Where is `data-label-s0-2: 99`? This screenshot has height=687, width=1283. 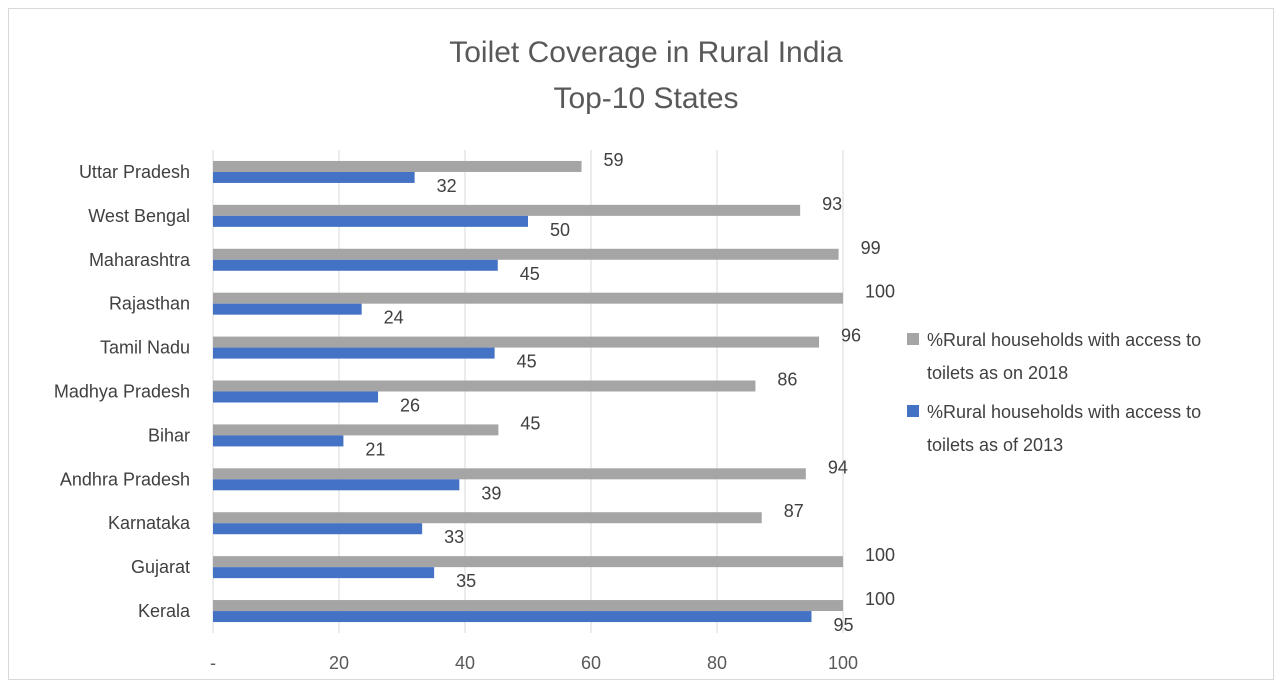 data-label-s0-2: 99 is located at coordinates (871, 248).